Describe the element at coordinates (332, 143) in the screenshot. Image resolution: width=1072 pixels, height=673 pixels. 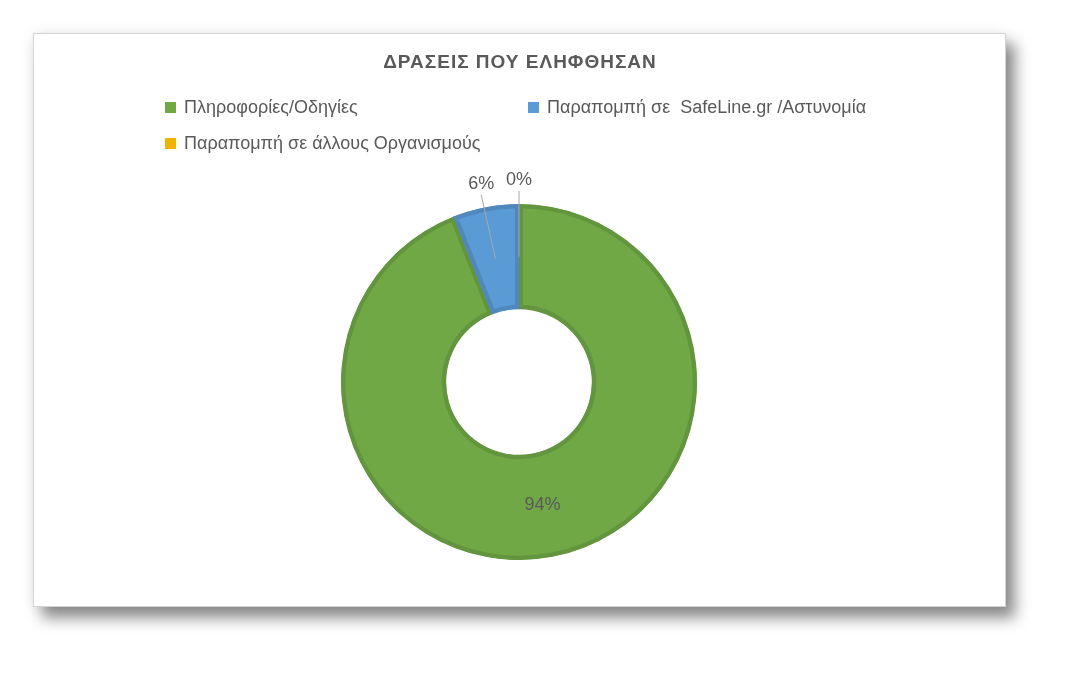
I see `legend-label: Παραπομπή σε άλλους Οργανισμούς` at that location.